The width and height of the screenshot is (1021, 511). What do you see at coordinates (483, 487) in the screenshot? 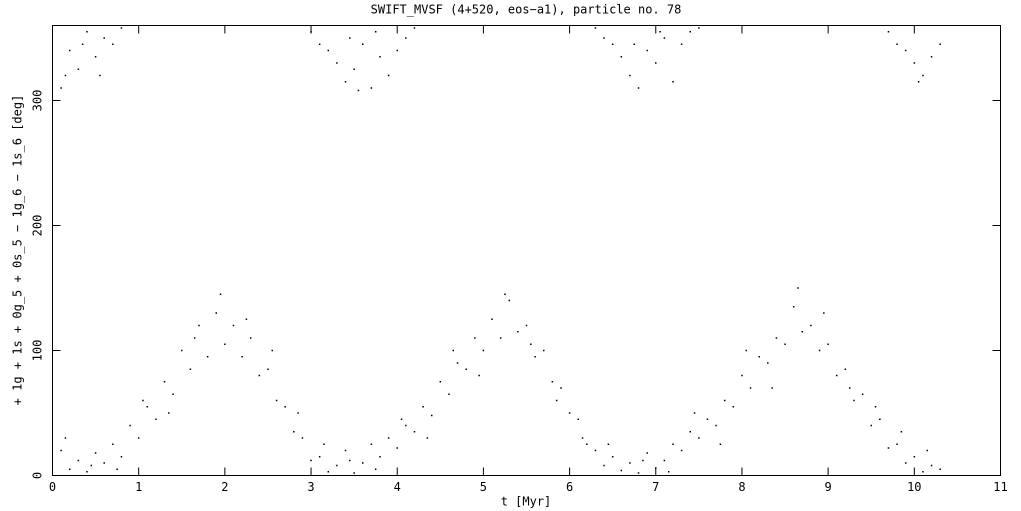
I see `x-tick-label: 5` at bounding box center [483, 487].